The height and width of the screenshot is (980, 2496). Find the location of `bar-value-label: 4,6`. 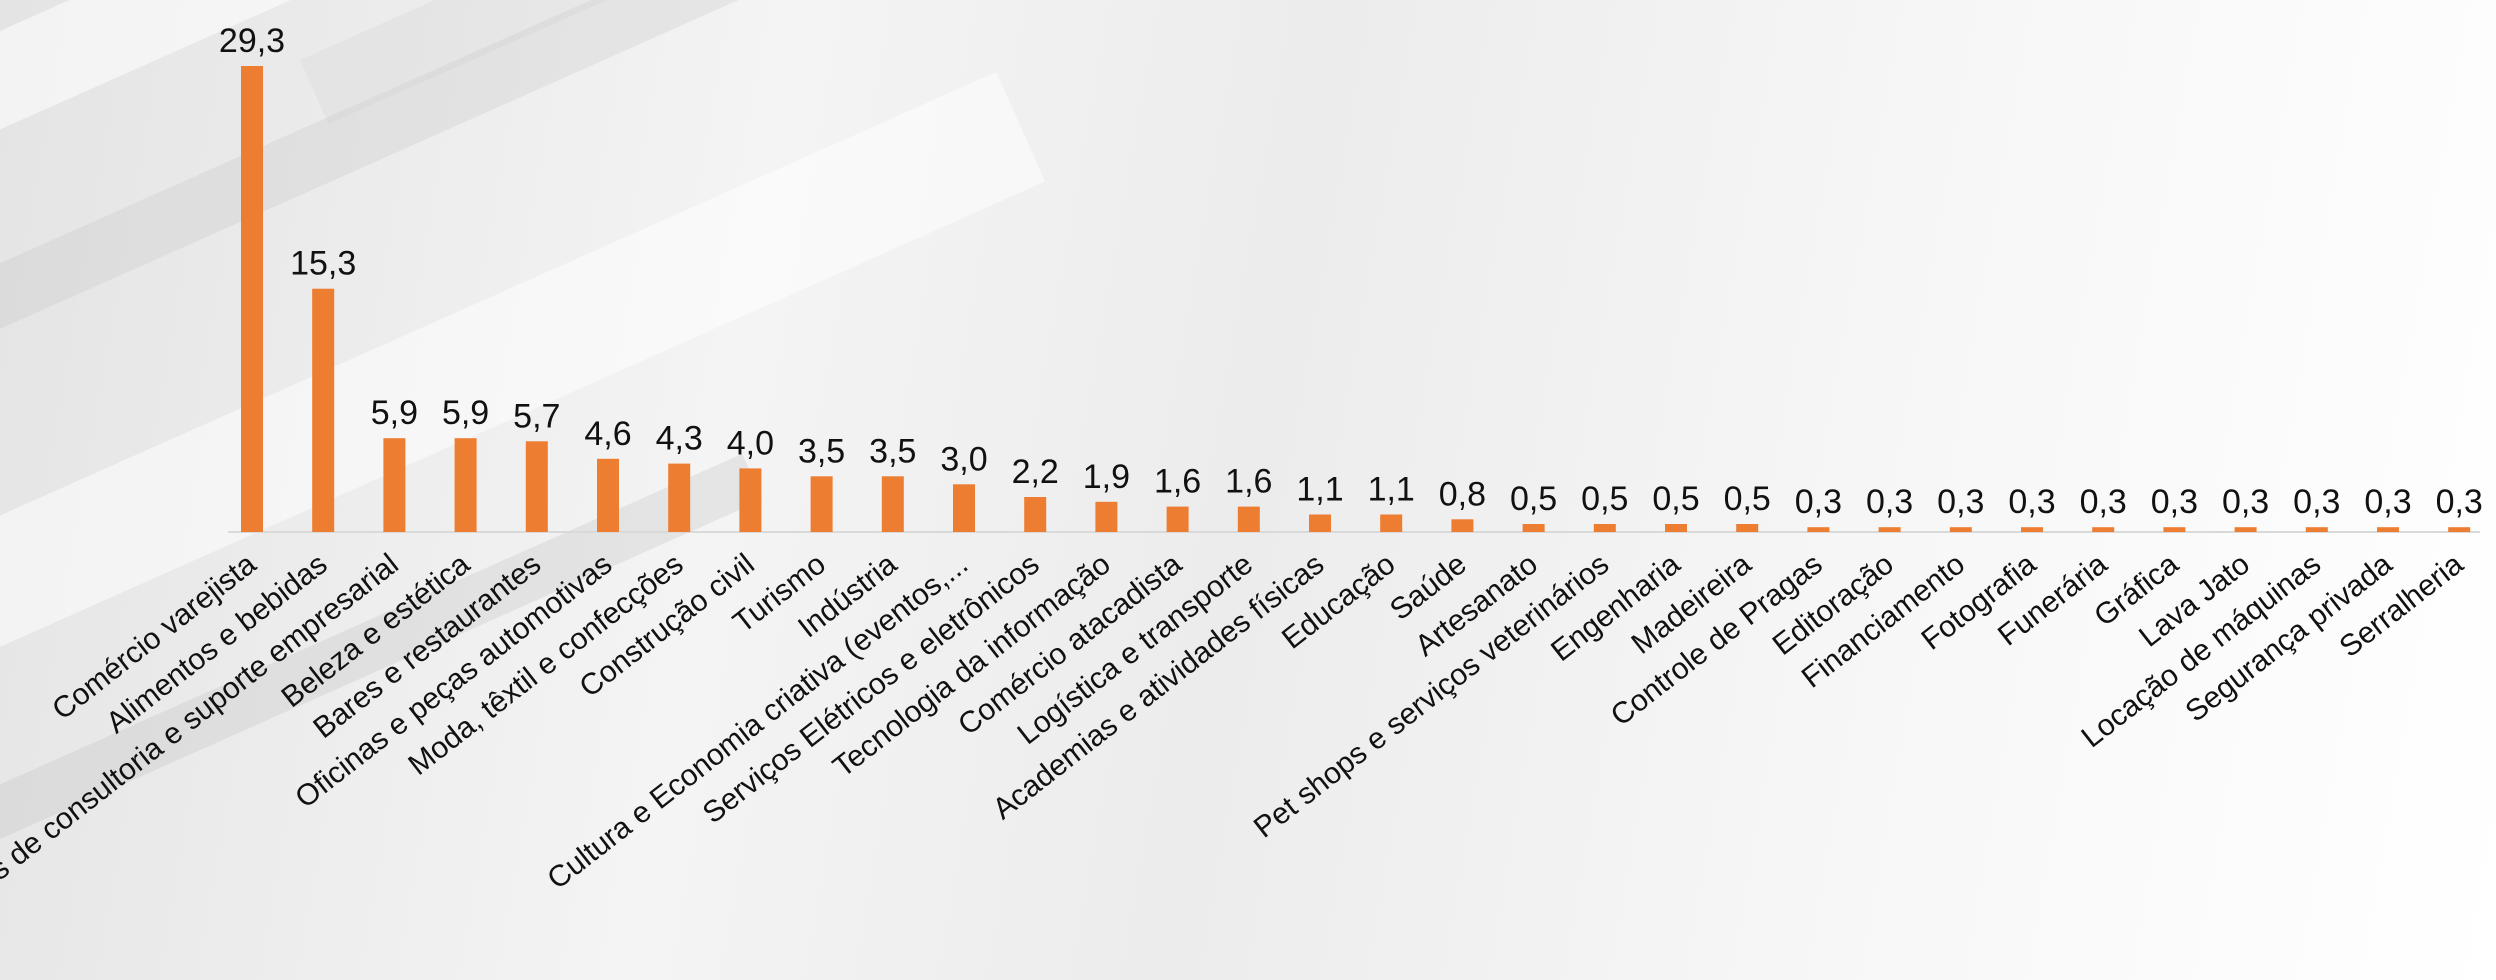

bar-value-label: 4,6 is located at coordinates (607, 434).